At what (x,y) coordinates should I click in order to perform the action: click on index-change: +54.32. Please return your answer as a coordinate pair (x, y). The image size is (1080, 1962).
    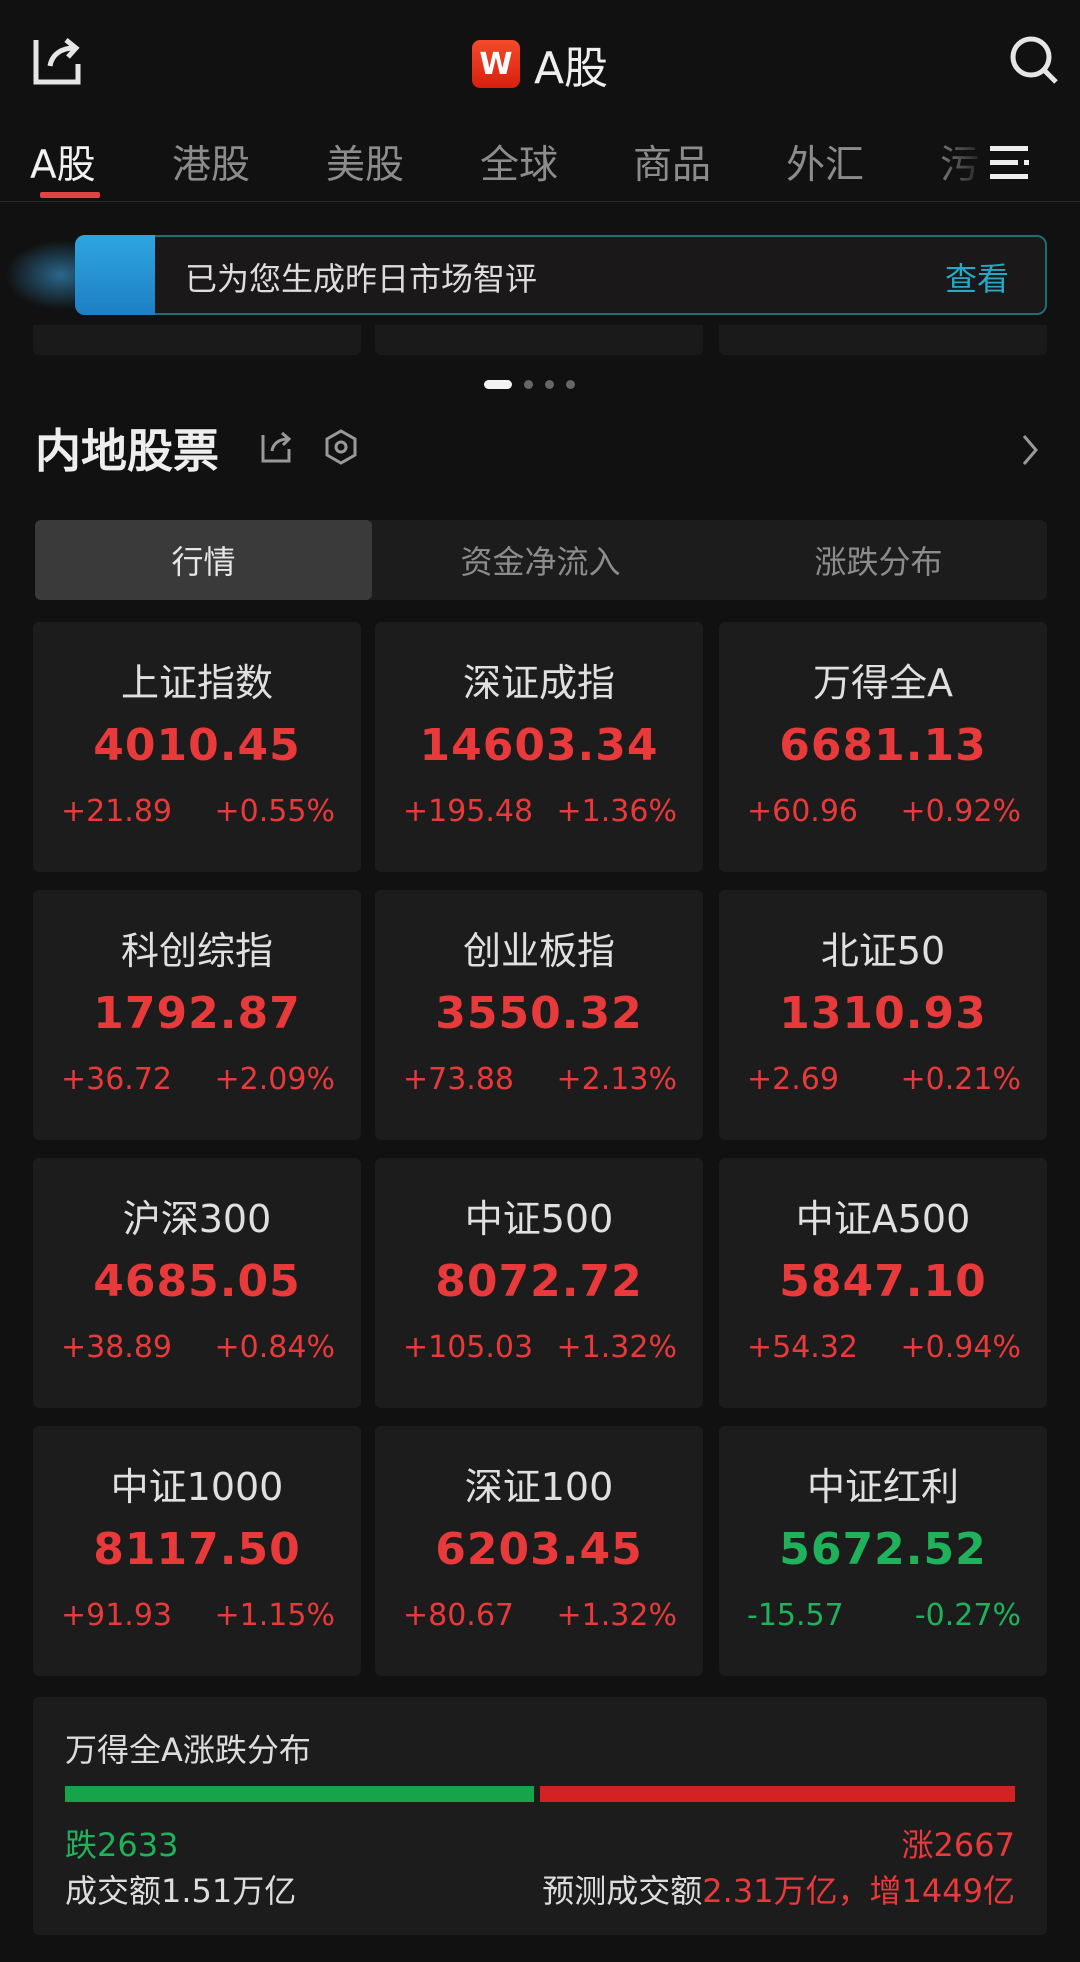
    Looking at the image, I should click on (803, 1347).